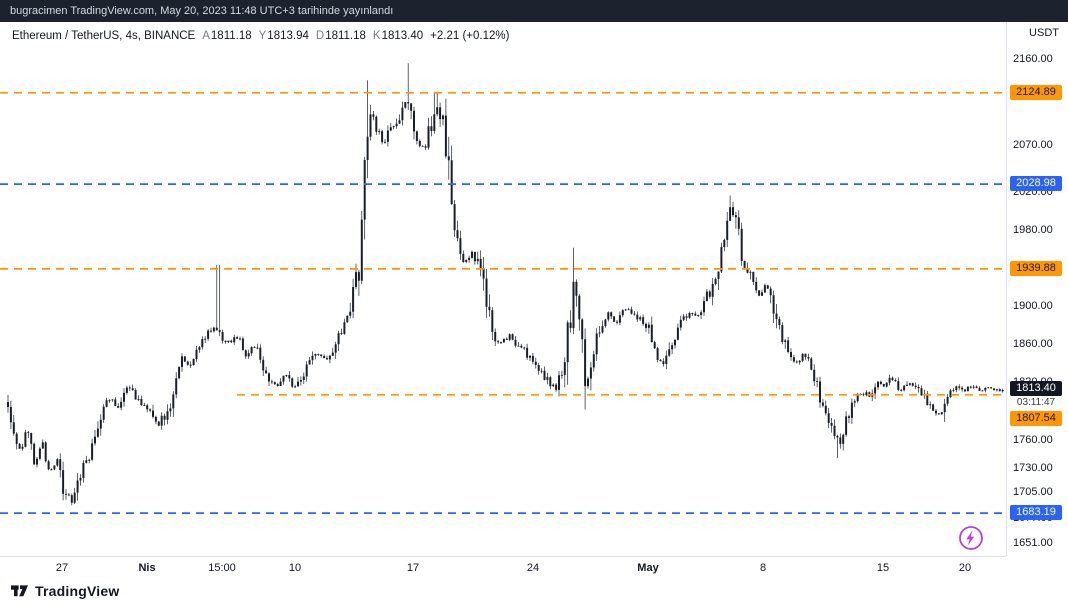 Image resolution: width=1068 pixels, height=607 pixels. I want to click on time-axis-label: Nis, so click(147, 568).